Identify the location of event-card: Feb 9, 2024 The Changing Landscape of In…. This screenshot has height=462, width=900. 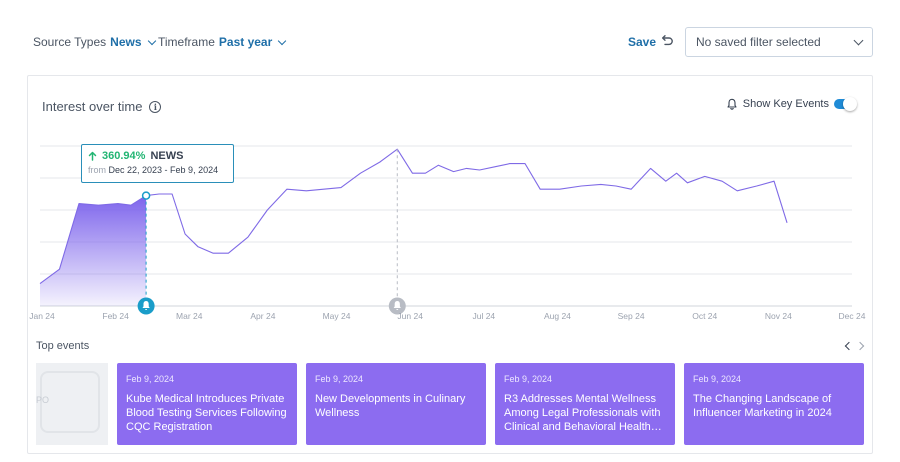
(774, 404).